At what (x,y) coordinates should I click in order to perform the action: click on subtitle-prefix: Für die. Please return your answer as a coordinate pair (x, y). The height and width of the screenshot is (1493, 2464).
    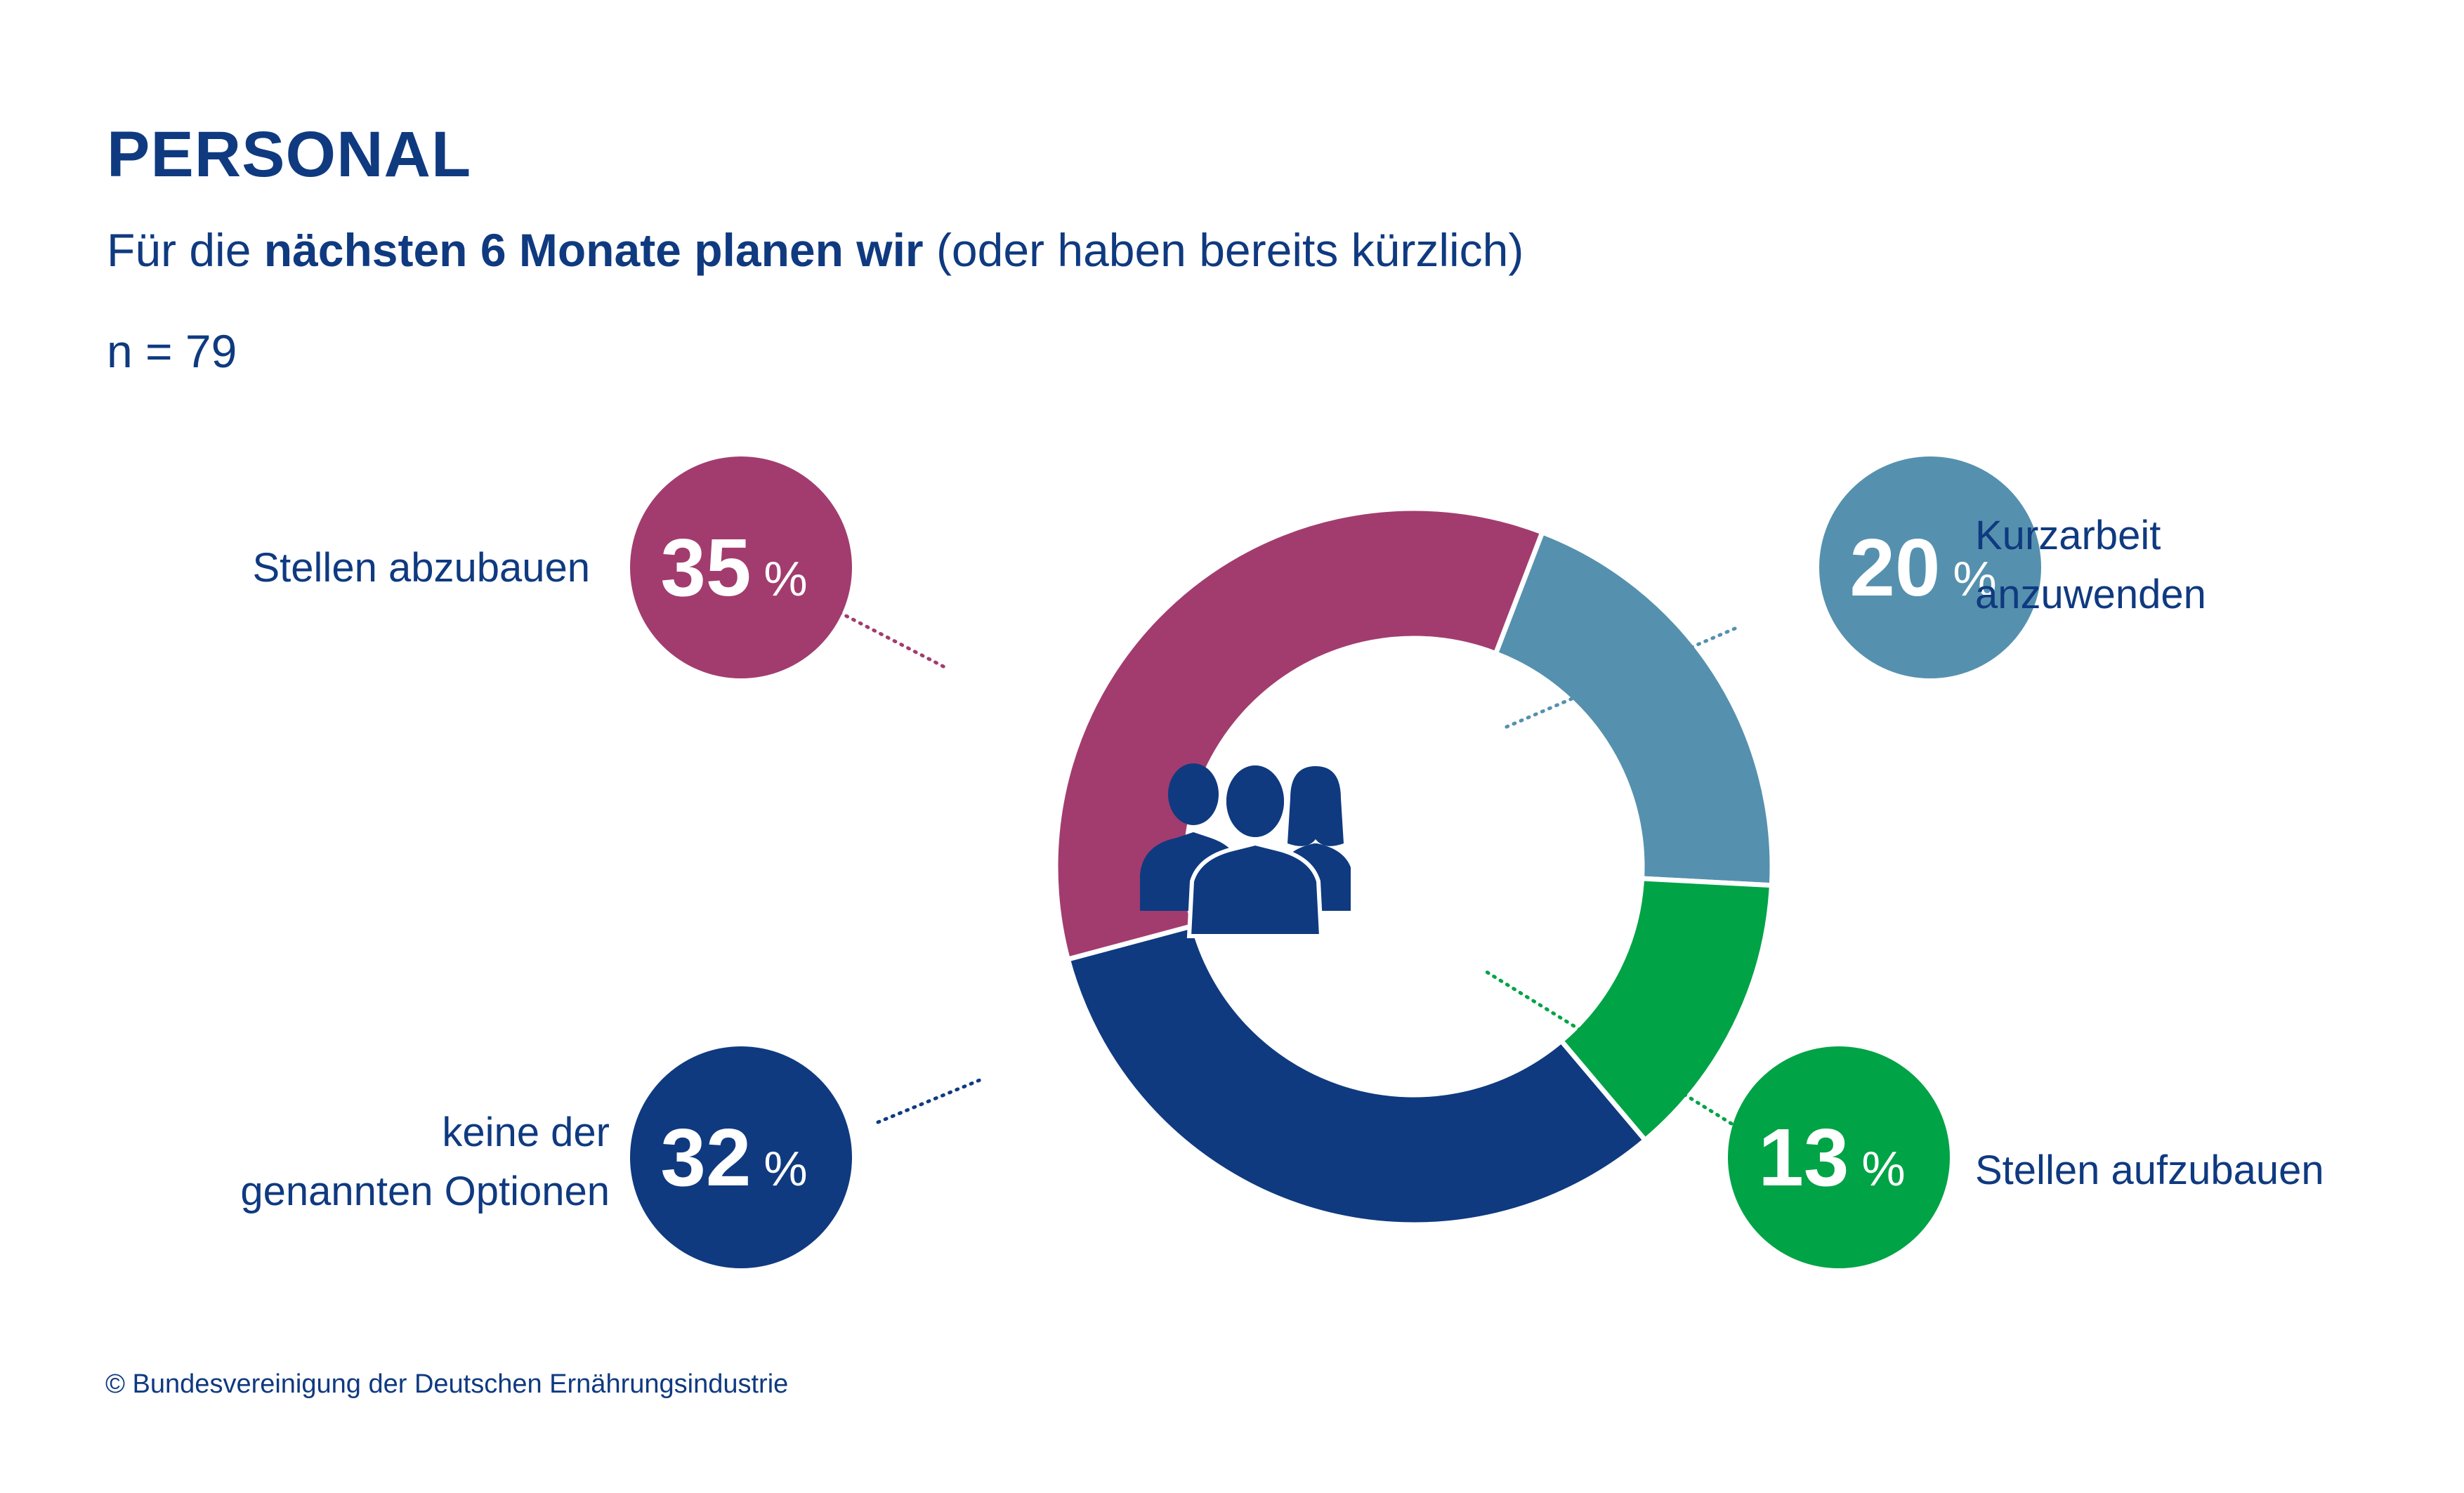
    Looking at the image, I should click on (186, 250).